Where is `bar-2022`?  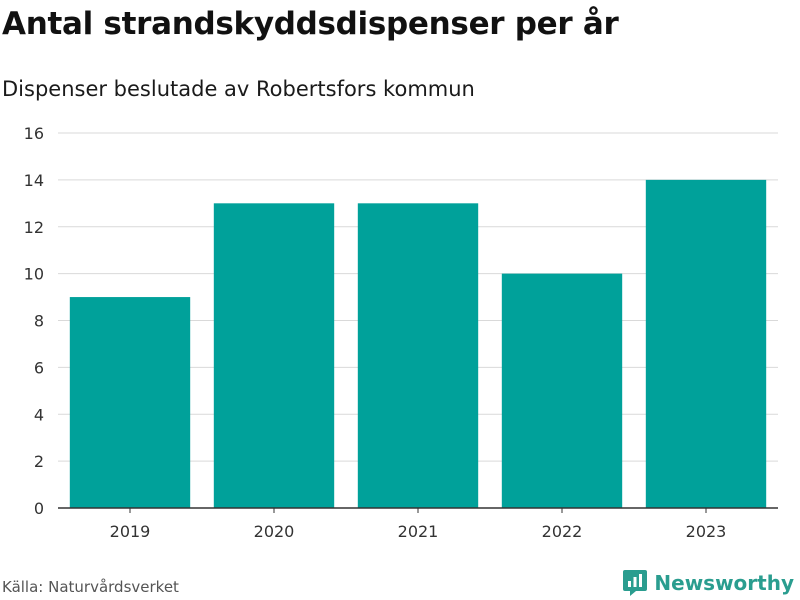
bar-2022 is located at coordinates (562, 390).